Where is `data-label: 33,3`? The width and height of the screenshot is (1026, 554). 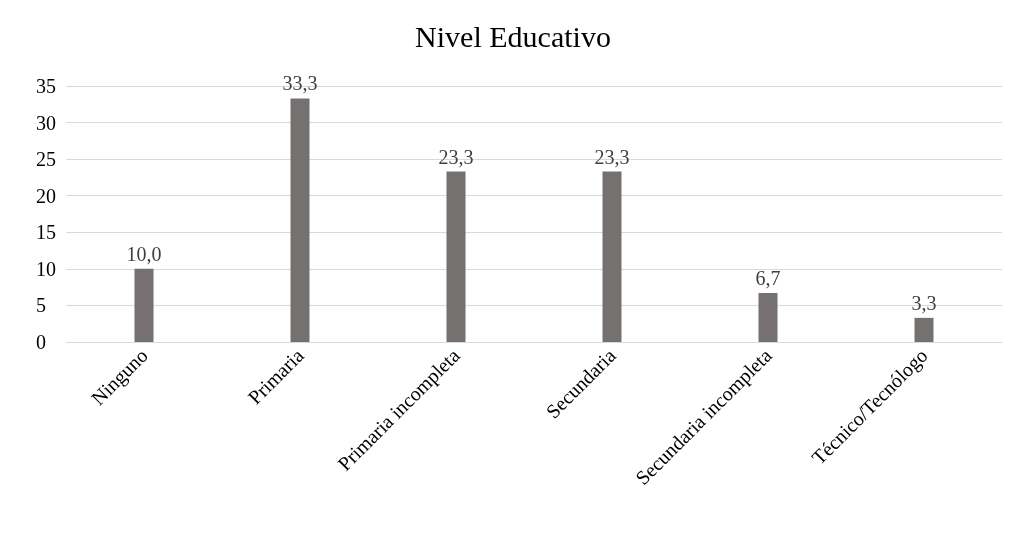 data-label: 33,3 is located at coordinates (300, 83).